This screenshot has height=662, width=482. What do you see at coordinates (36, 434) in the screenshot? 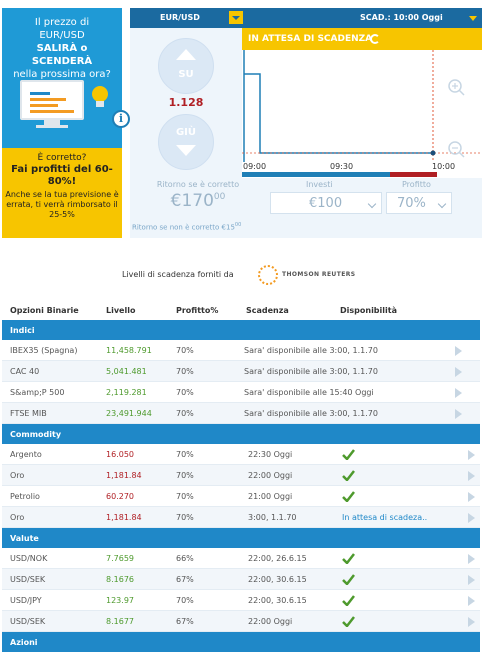
I see `section-title: Commodity` at bounding box center [36, 434].